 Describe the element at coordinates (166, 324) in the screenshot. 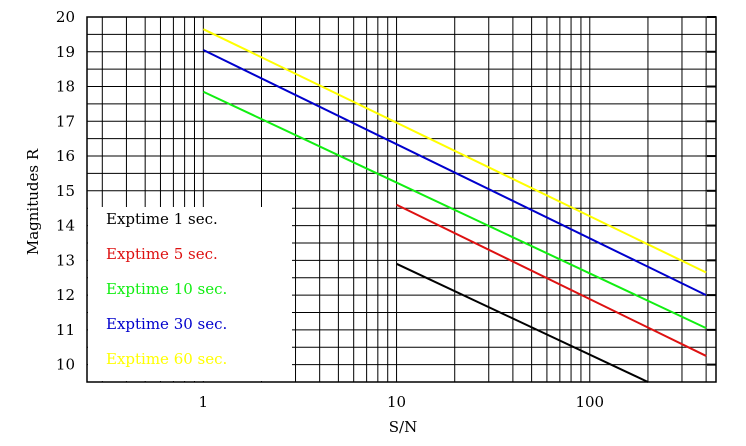

I see `legend-entry-4: Exptime 30 sec.` at that location.